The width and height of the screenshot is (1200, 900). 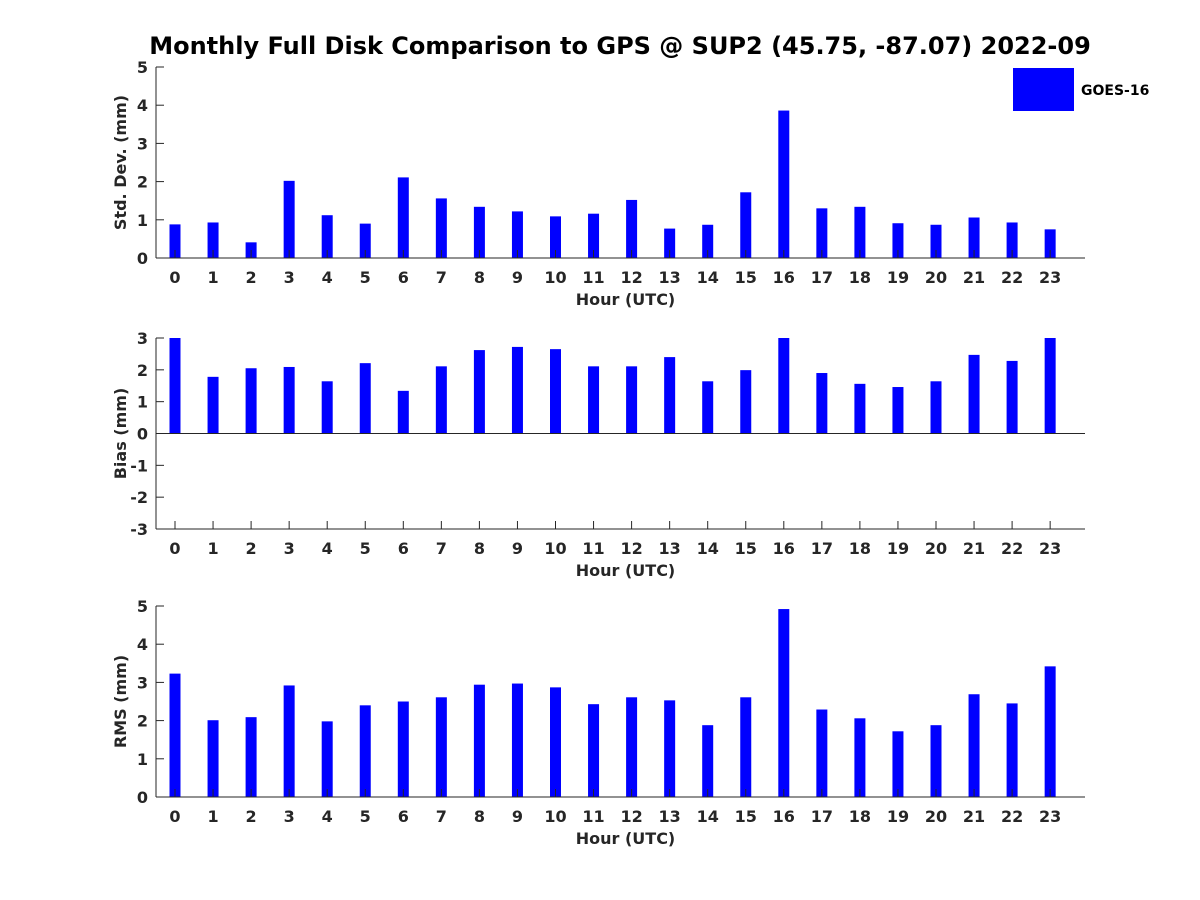 What do you see at coordinates (1012, 277) in the screenshot?
I see `std-dev-xtick-label: 22` at bounding box center [1012, 277].